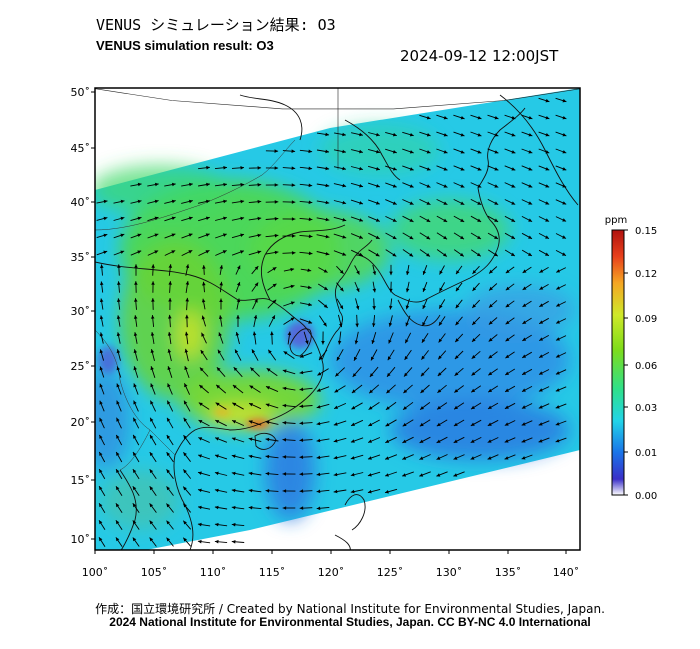 Image resolution: width=700 pixels, height=649 pixels. I want to click on meridian-line, so click(110, 71).